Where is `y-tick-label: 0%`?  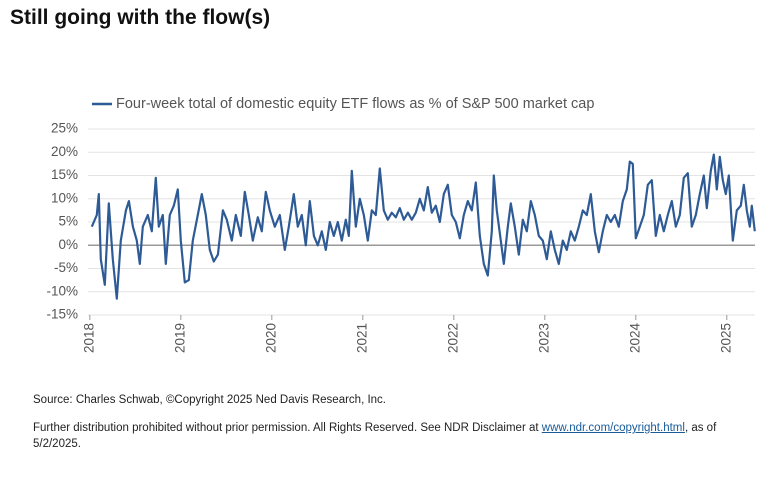
y-tick-label: 0% is located at coordinates (68, 244).